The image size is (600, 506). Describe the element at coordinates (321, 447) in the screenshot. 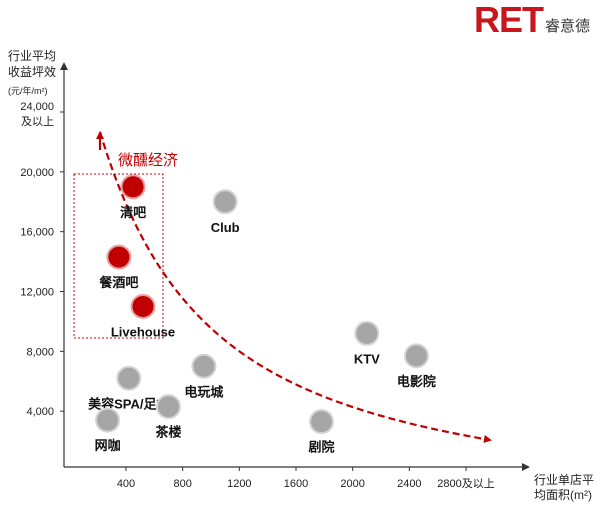

I see `data-point-label: 剧院` at that location.